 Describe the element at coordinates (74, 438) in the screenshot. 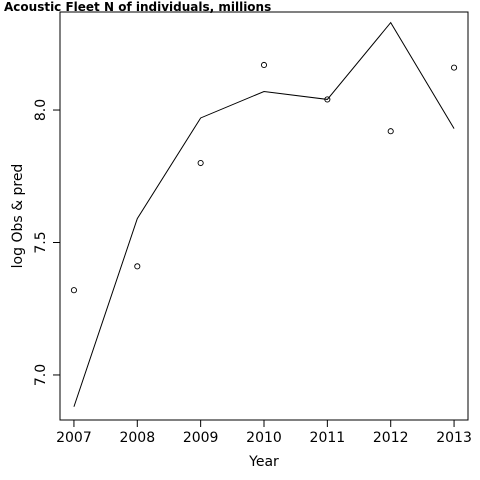

I see `x-tick-label: 2007` at that location.